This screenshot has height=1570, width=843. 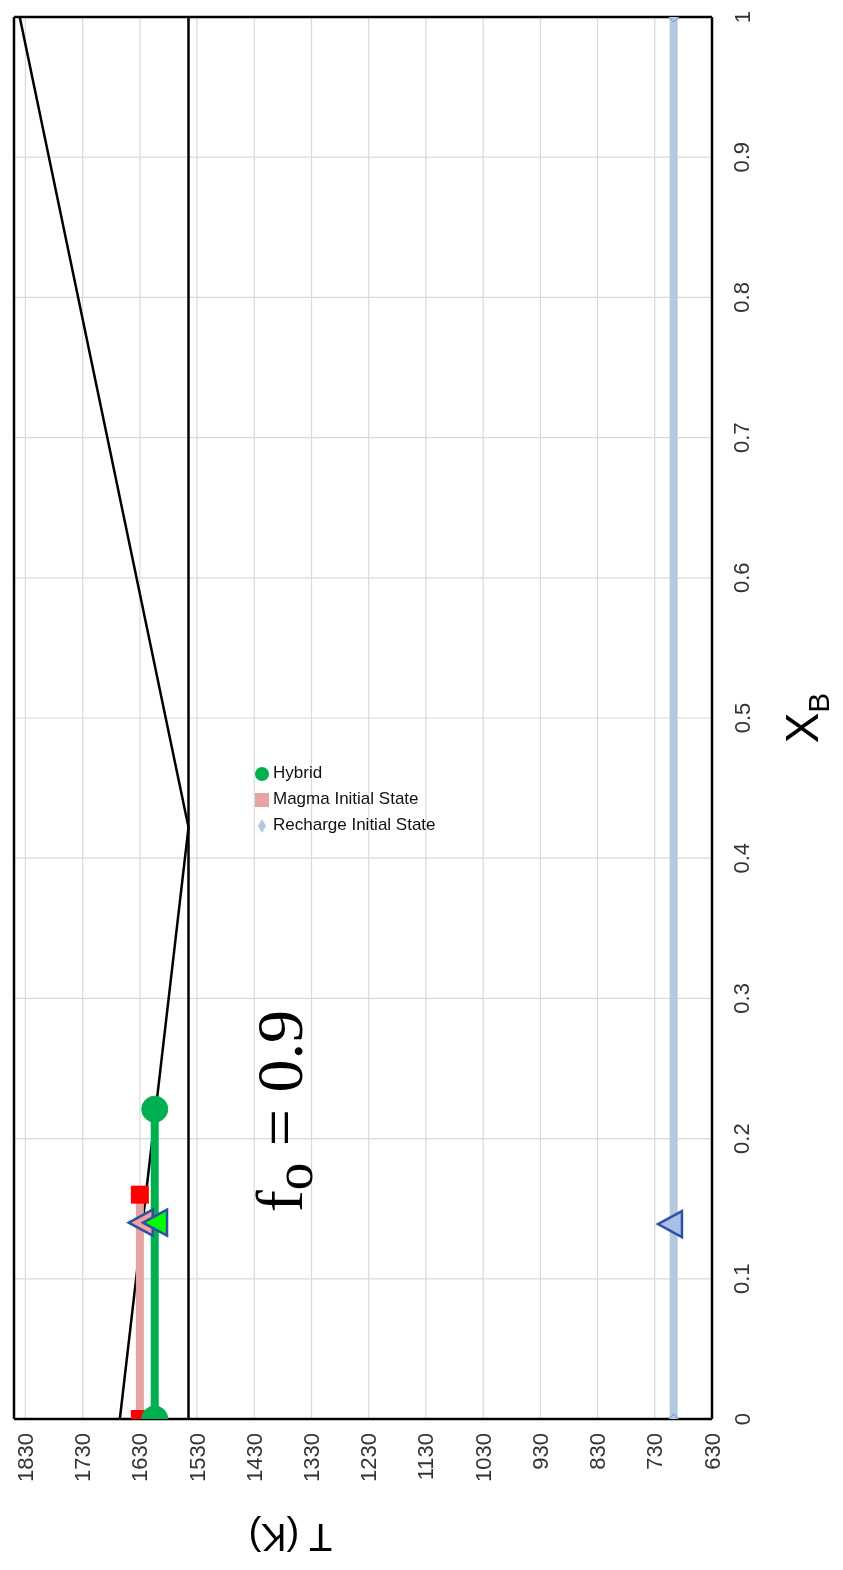 I want to click on x-tick-label: 1630, so click(x=140, y=1457).